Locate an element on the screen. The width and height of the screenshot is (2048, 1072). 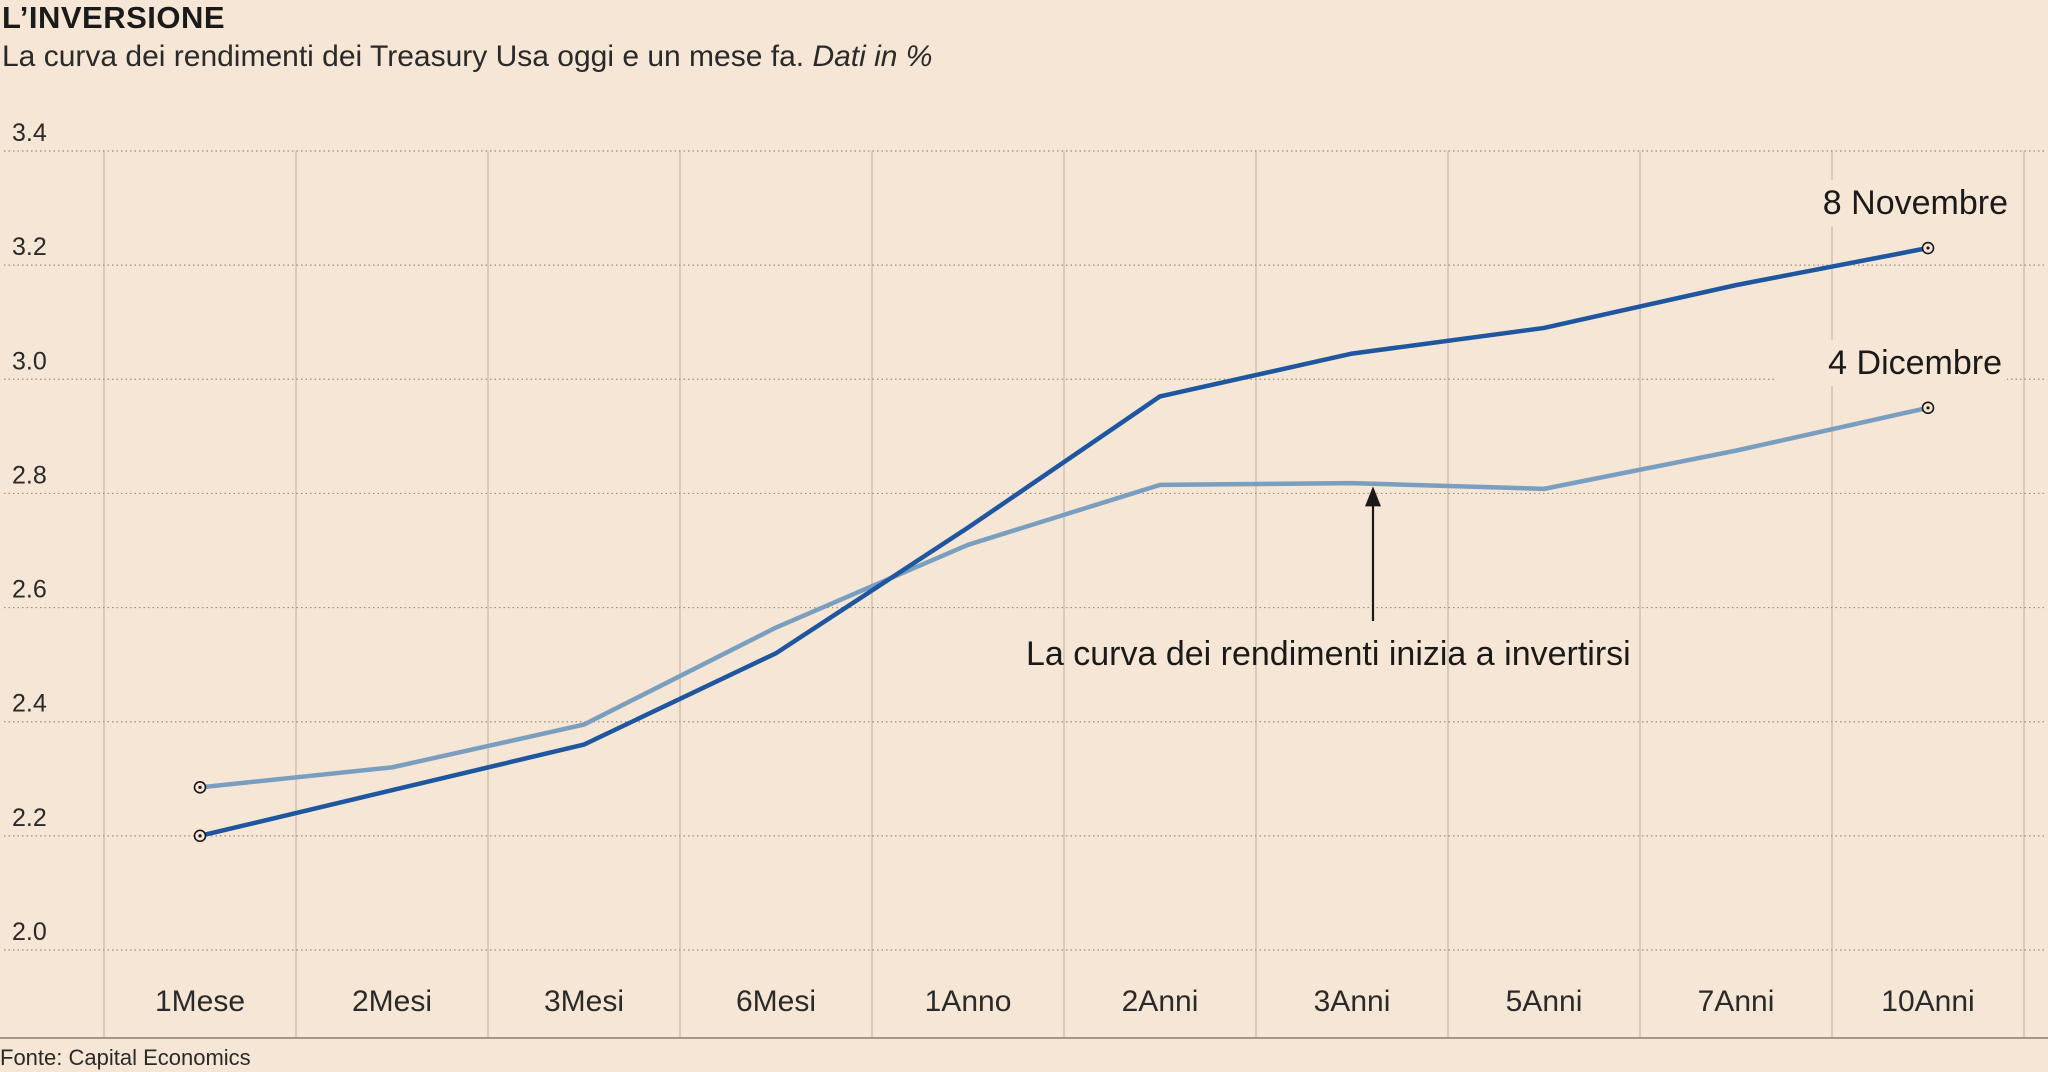
y-tick-label: 2.6 is located at coordinates (29, 590).